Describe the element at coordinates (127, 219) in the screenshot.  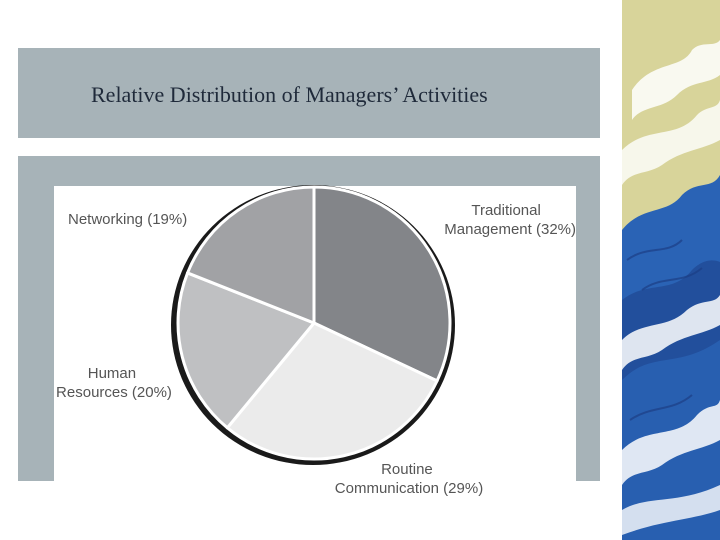
I see `slice-label-networking: Networking (19%)` at that location.